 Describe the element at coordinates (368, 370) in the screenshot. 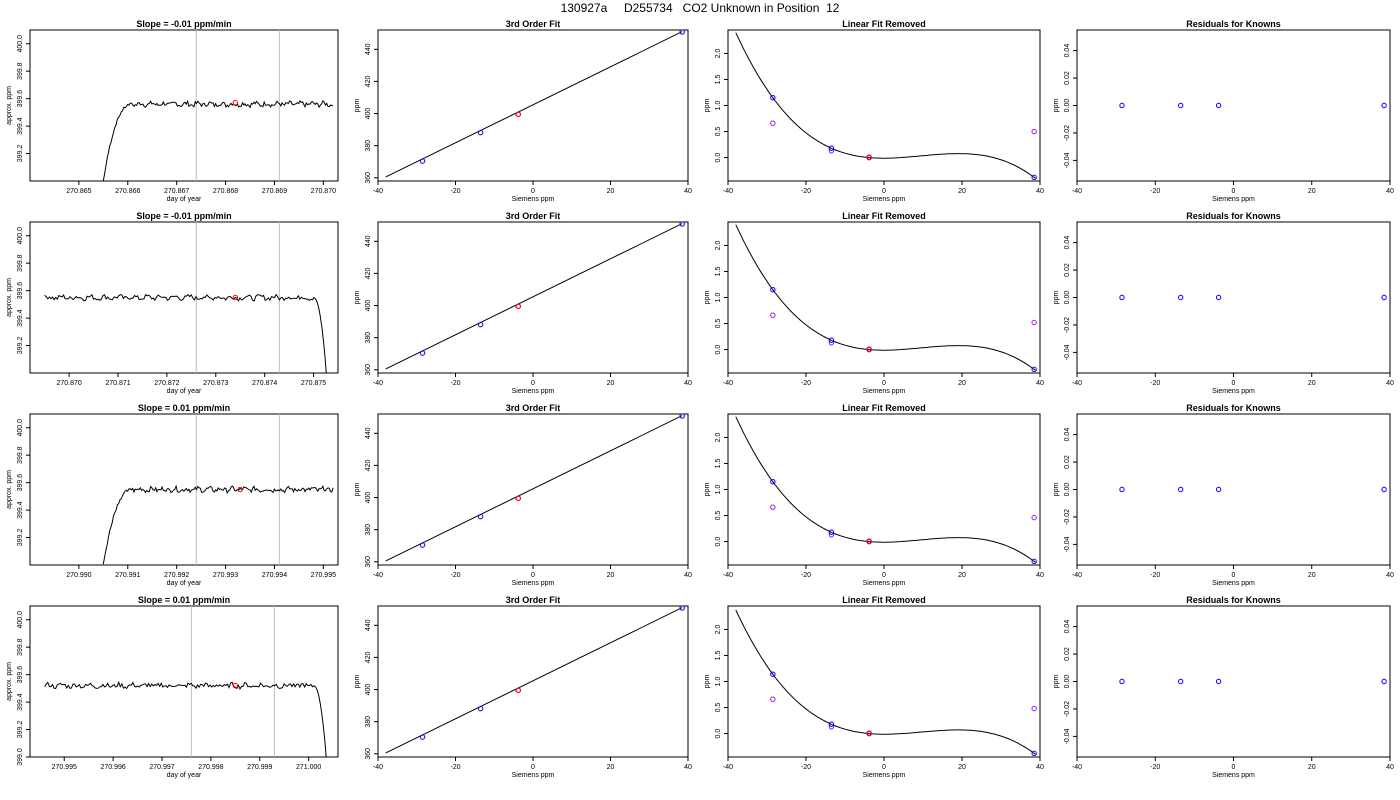

I see `y-tick-label: 360` at that location.